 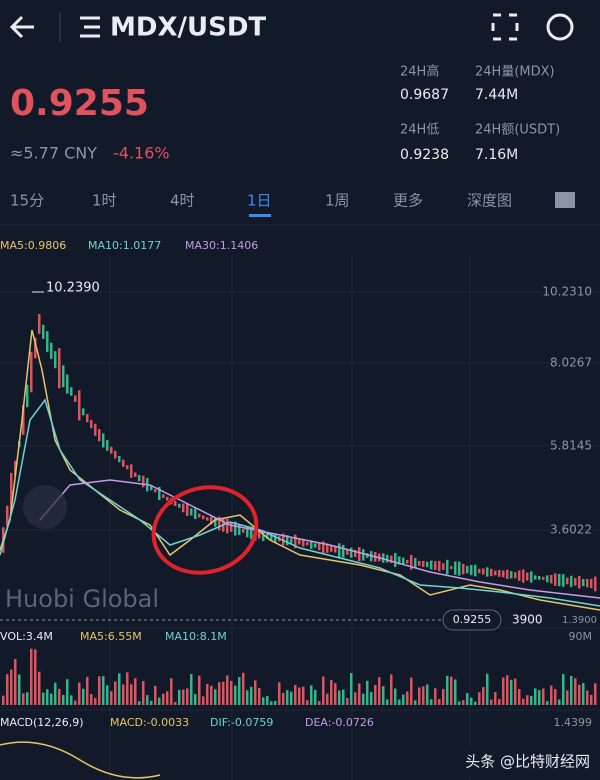 What do you see at coordinates (567, 292) in the screenshot?
I see `axis-label: 10.2310` at bounding box center [567, 292].